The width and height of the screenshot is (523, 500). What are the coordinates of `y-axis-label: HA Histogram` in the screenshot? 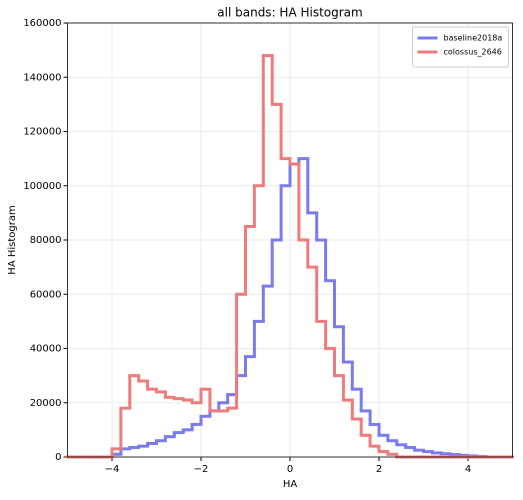 It's located at (12, 239).